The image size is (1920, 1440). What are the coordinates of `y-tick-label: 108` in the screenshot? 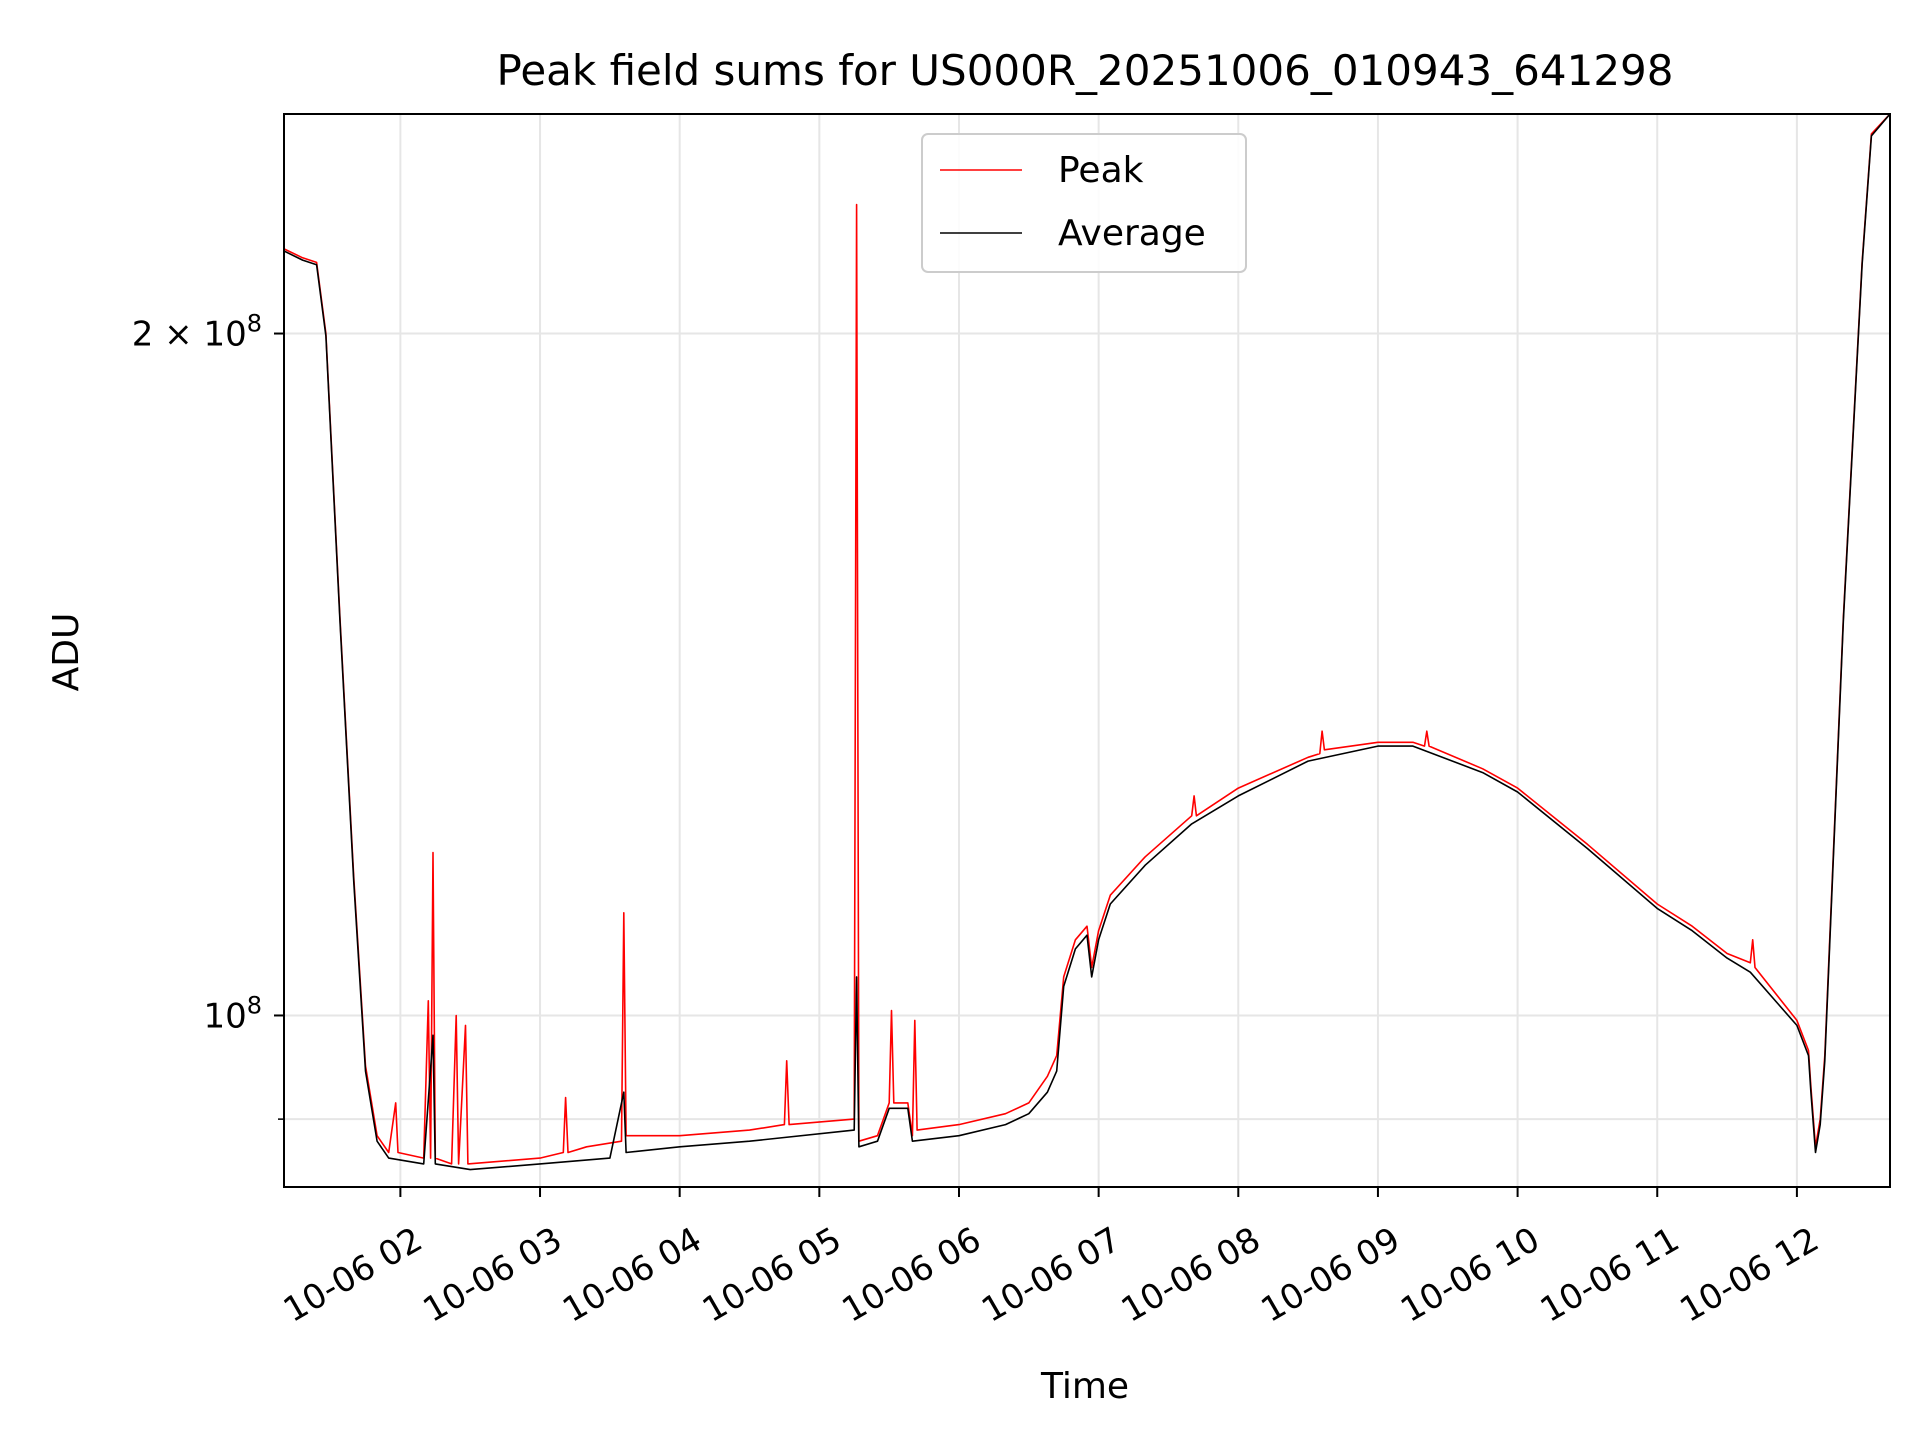 It's located at (232, 1013).